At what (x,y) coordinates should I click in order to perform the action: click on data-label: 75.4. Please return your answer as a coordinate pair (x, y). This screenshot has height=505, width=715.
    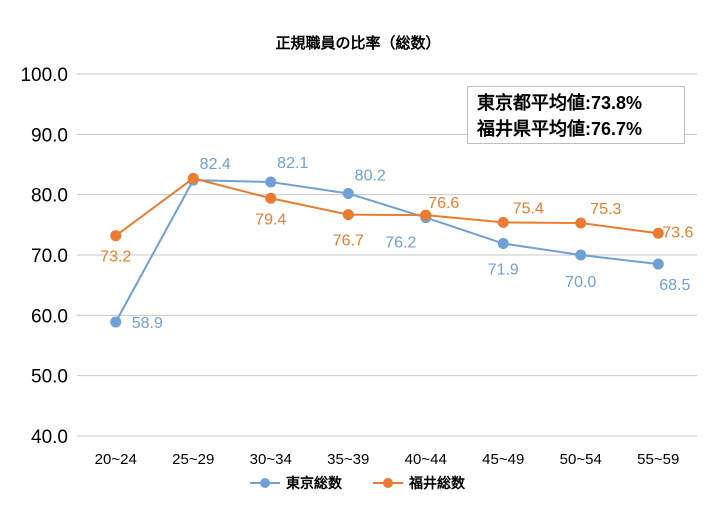
    Looking at the image, I should click on (528, 208).